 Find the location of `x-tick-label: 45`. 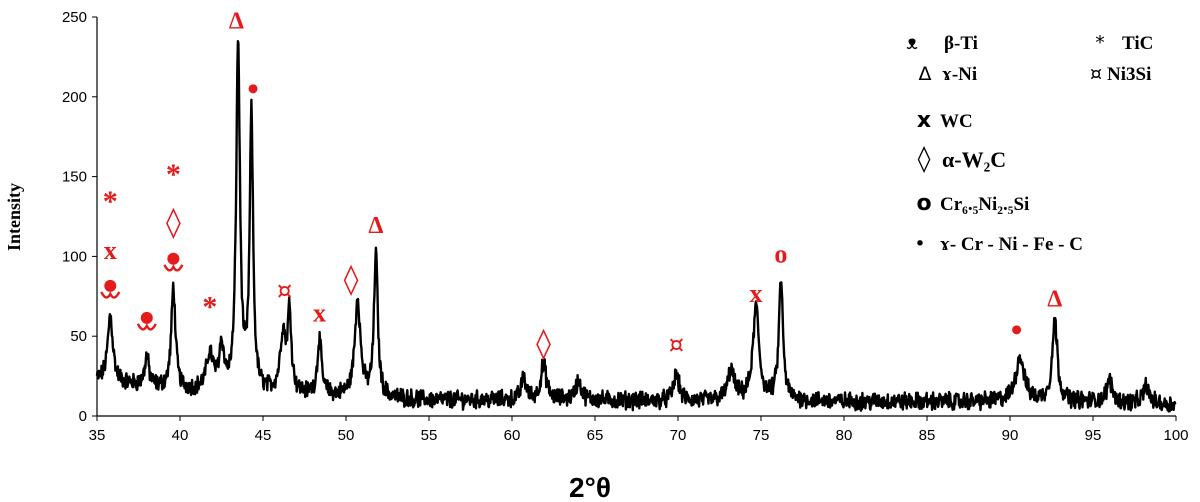

x-tick-label: 45 is located at coordinates (263, 435).